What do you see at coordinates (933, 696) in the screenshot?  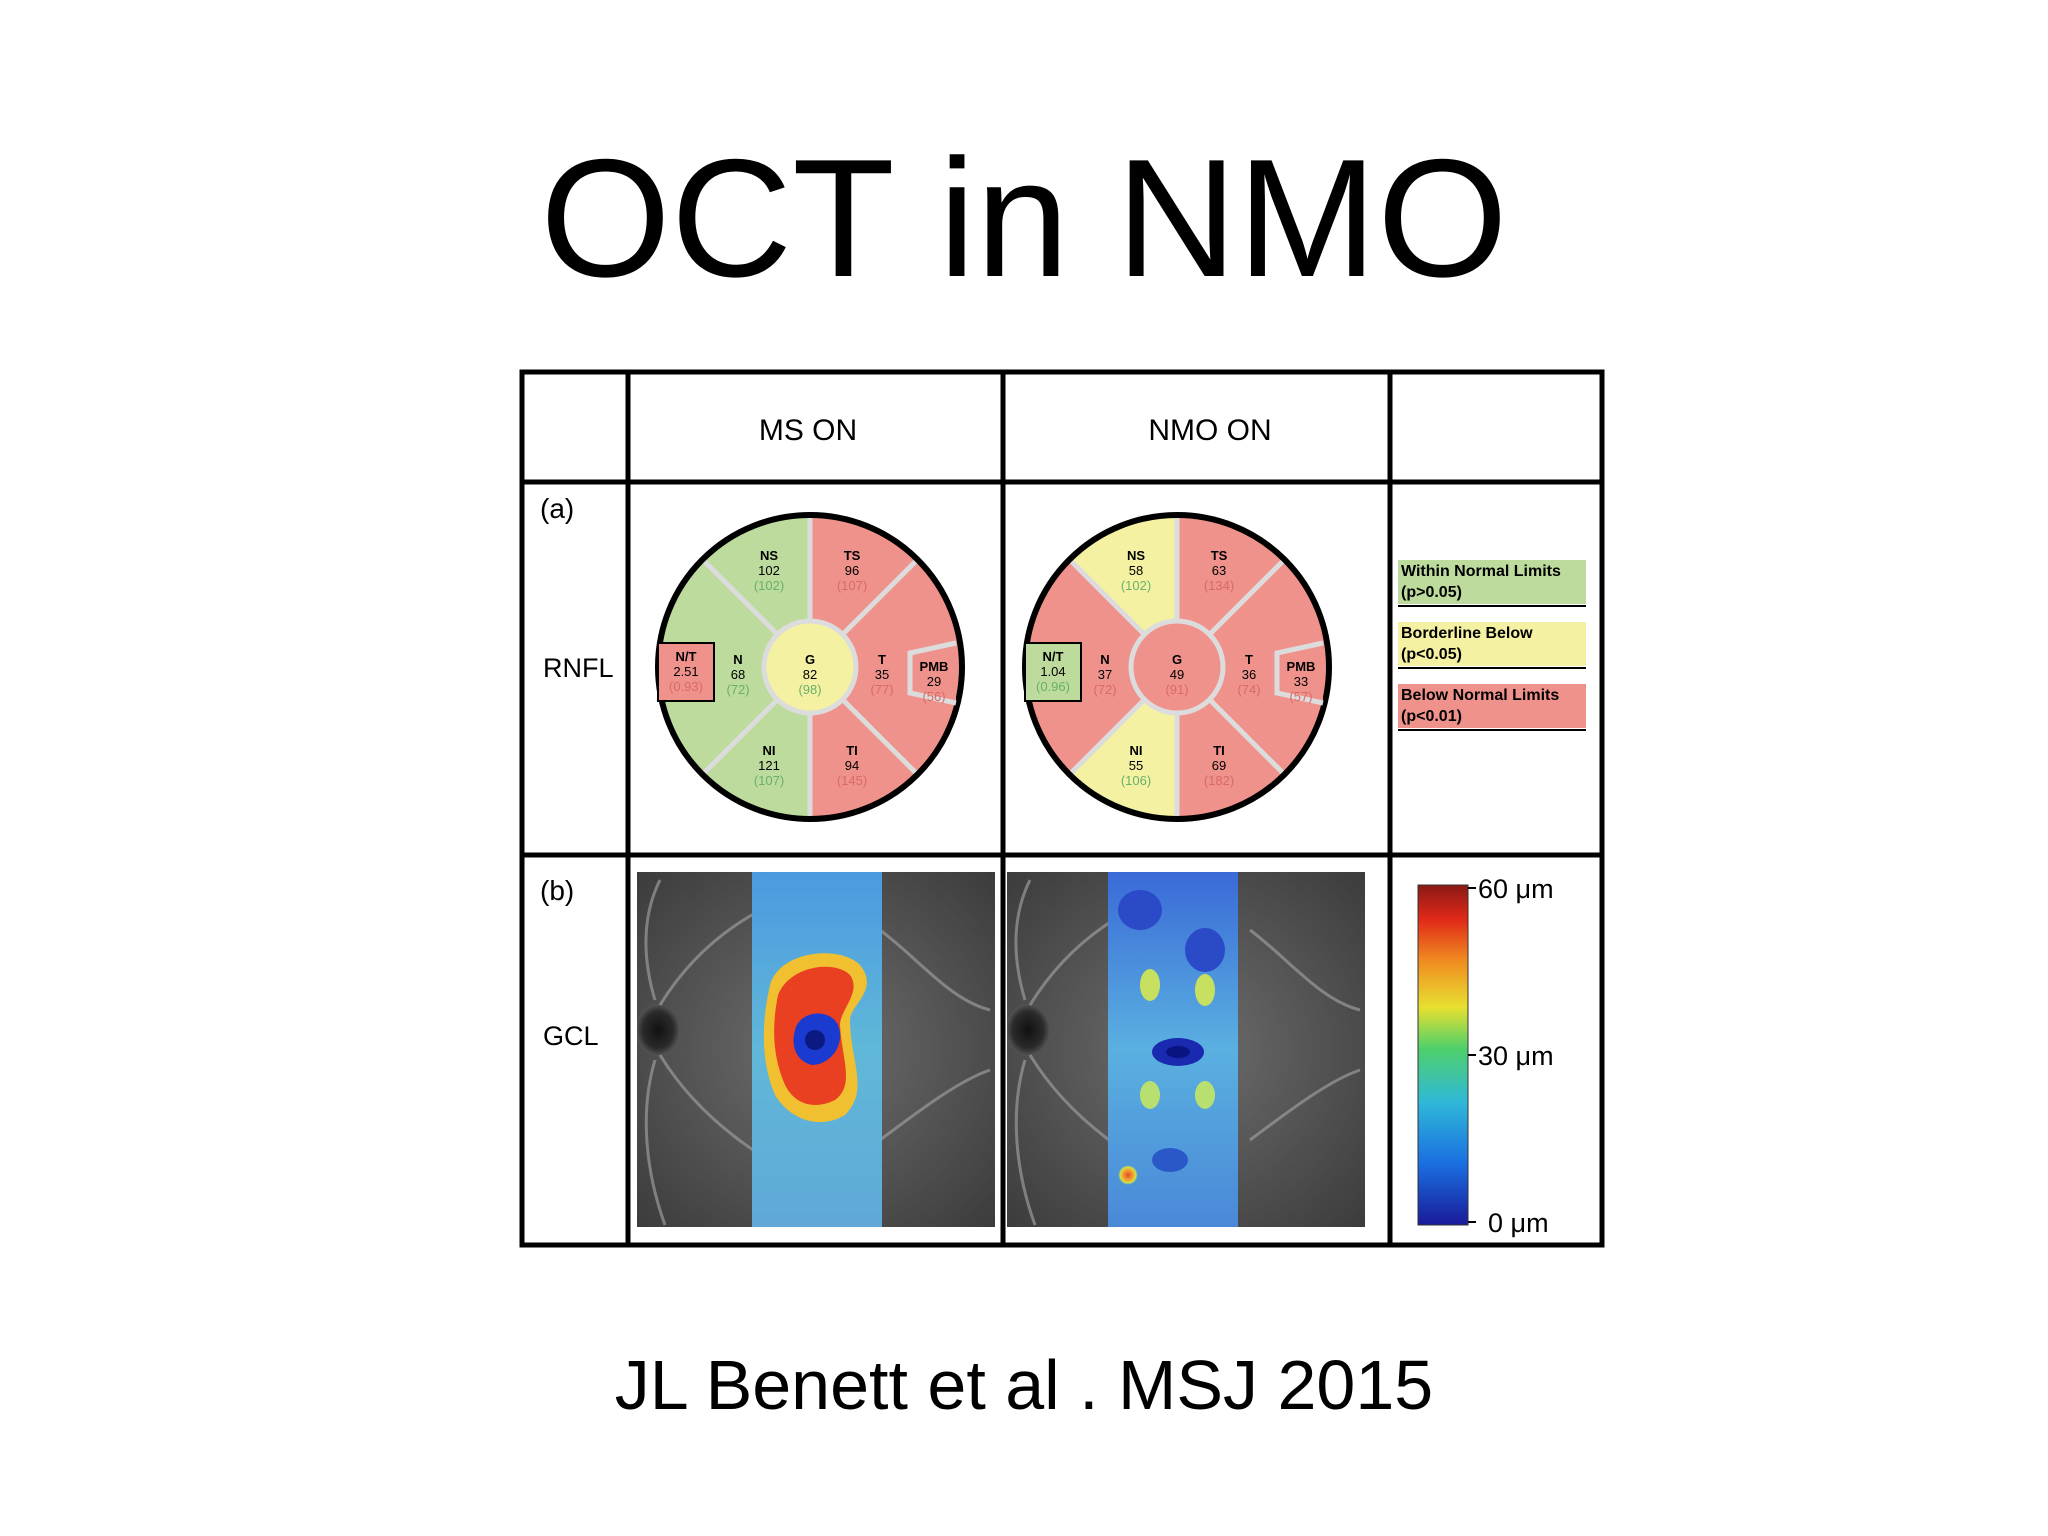 I see `sector-reference: (56)` at bounding box center [933, 696].